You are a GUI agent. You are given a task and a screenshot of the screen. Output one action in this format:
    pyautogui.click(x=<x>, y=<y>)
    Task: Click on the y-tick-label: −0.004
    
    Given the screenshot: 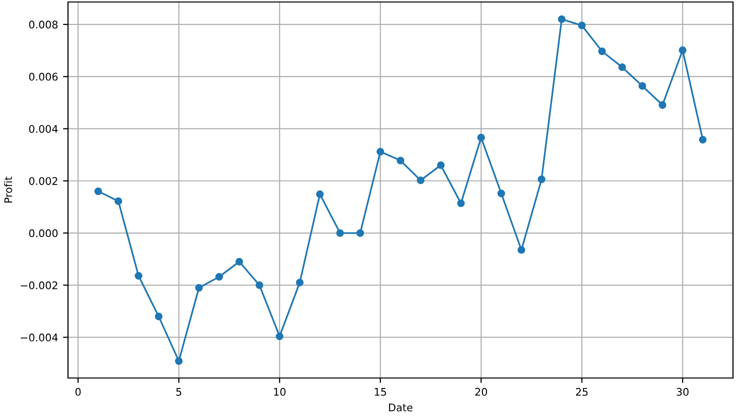 What is the action you would take?
    pyautogui.click(x=39, y=338)
    